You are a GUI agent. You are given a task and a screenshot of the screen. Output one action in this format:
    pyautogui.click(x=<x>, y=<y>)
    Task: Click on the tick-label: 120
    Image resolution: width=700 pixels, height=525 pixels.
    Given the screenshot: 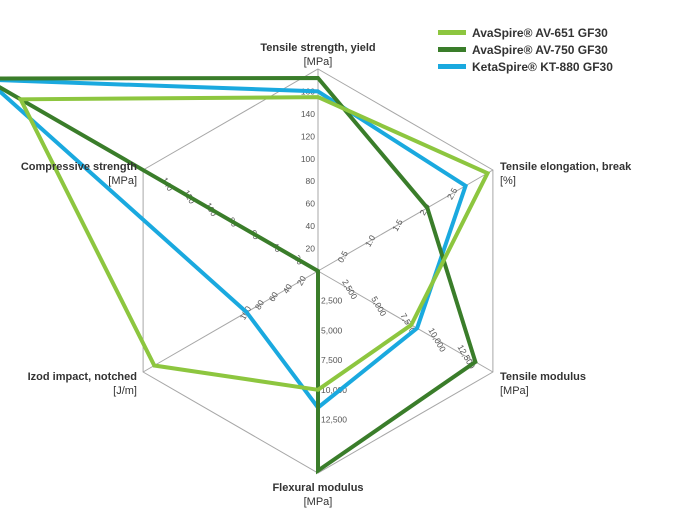 What is the action you would take?
    pyautogui.click(x=308, y=136)
    